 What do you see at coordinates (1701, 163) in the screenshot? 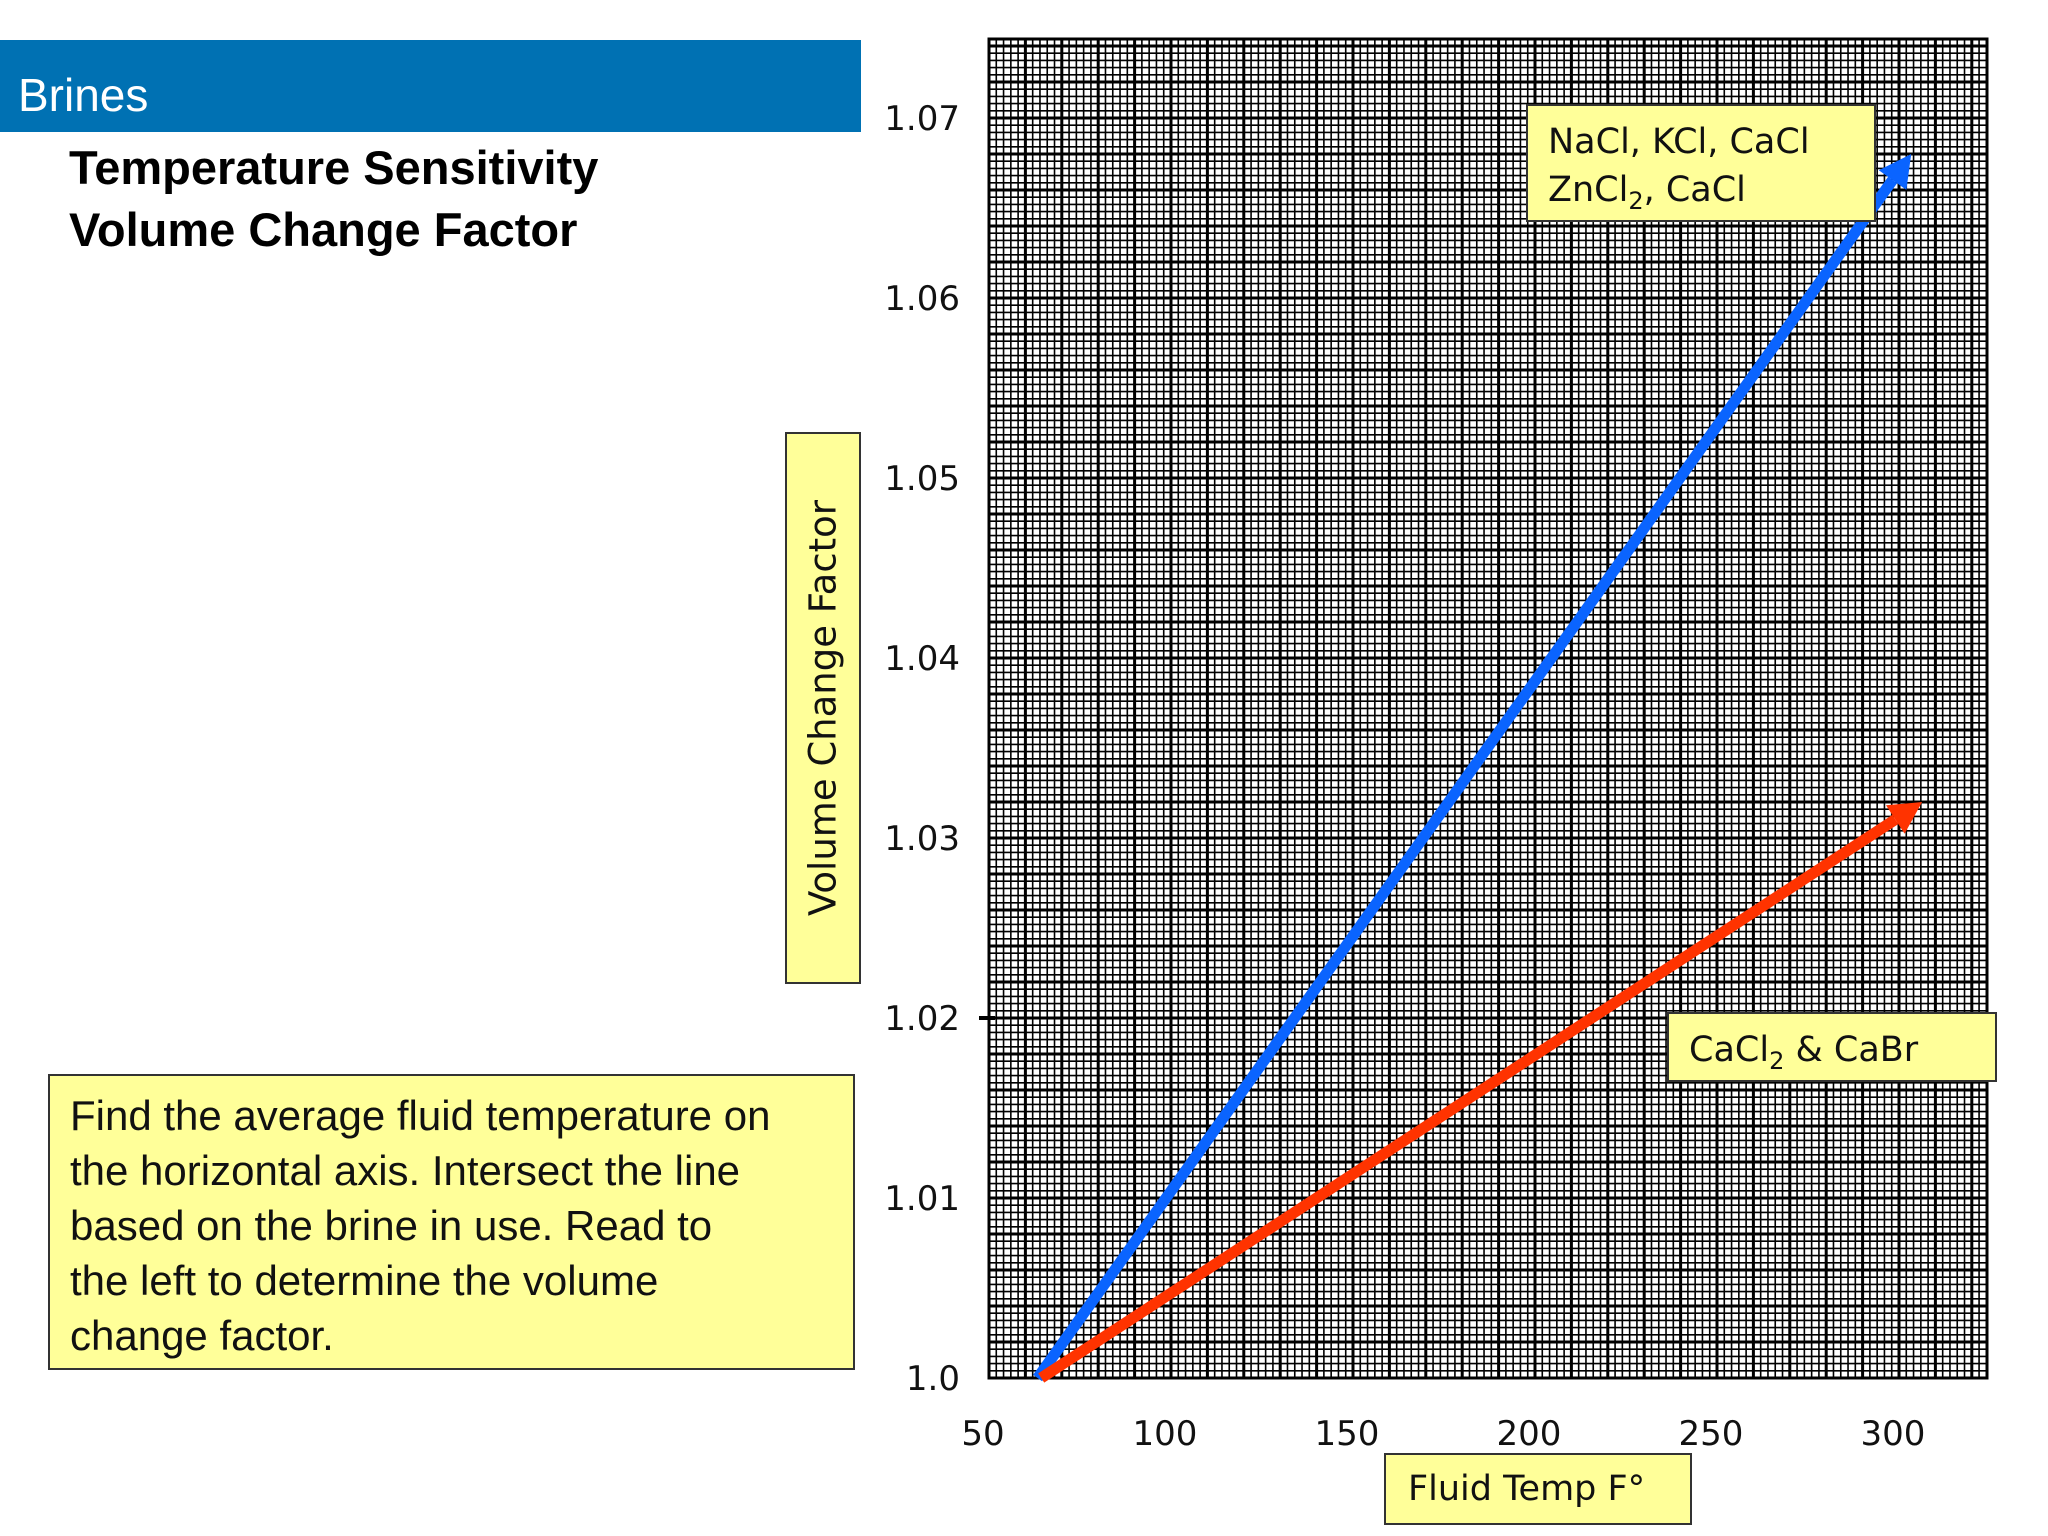
I see `legend-entry-blue: NaCl, KCl, CaCl ZnCl2, CaCl` at bounding box center [1701, 163].